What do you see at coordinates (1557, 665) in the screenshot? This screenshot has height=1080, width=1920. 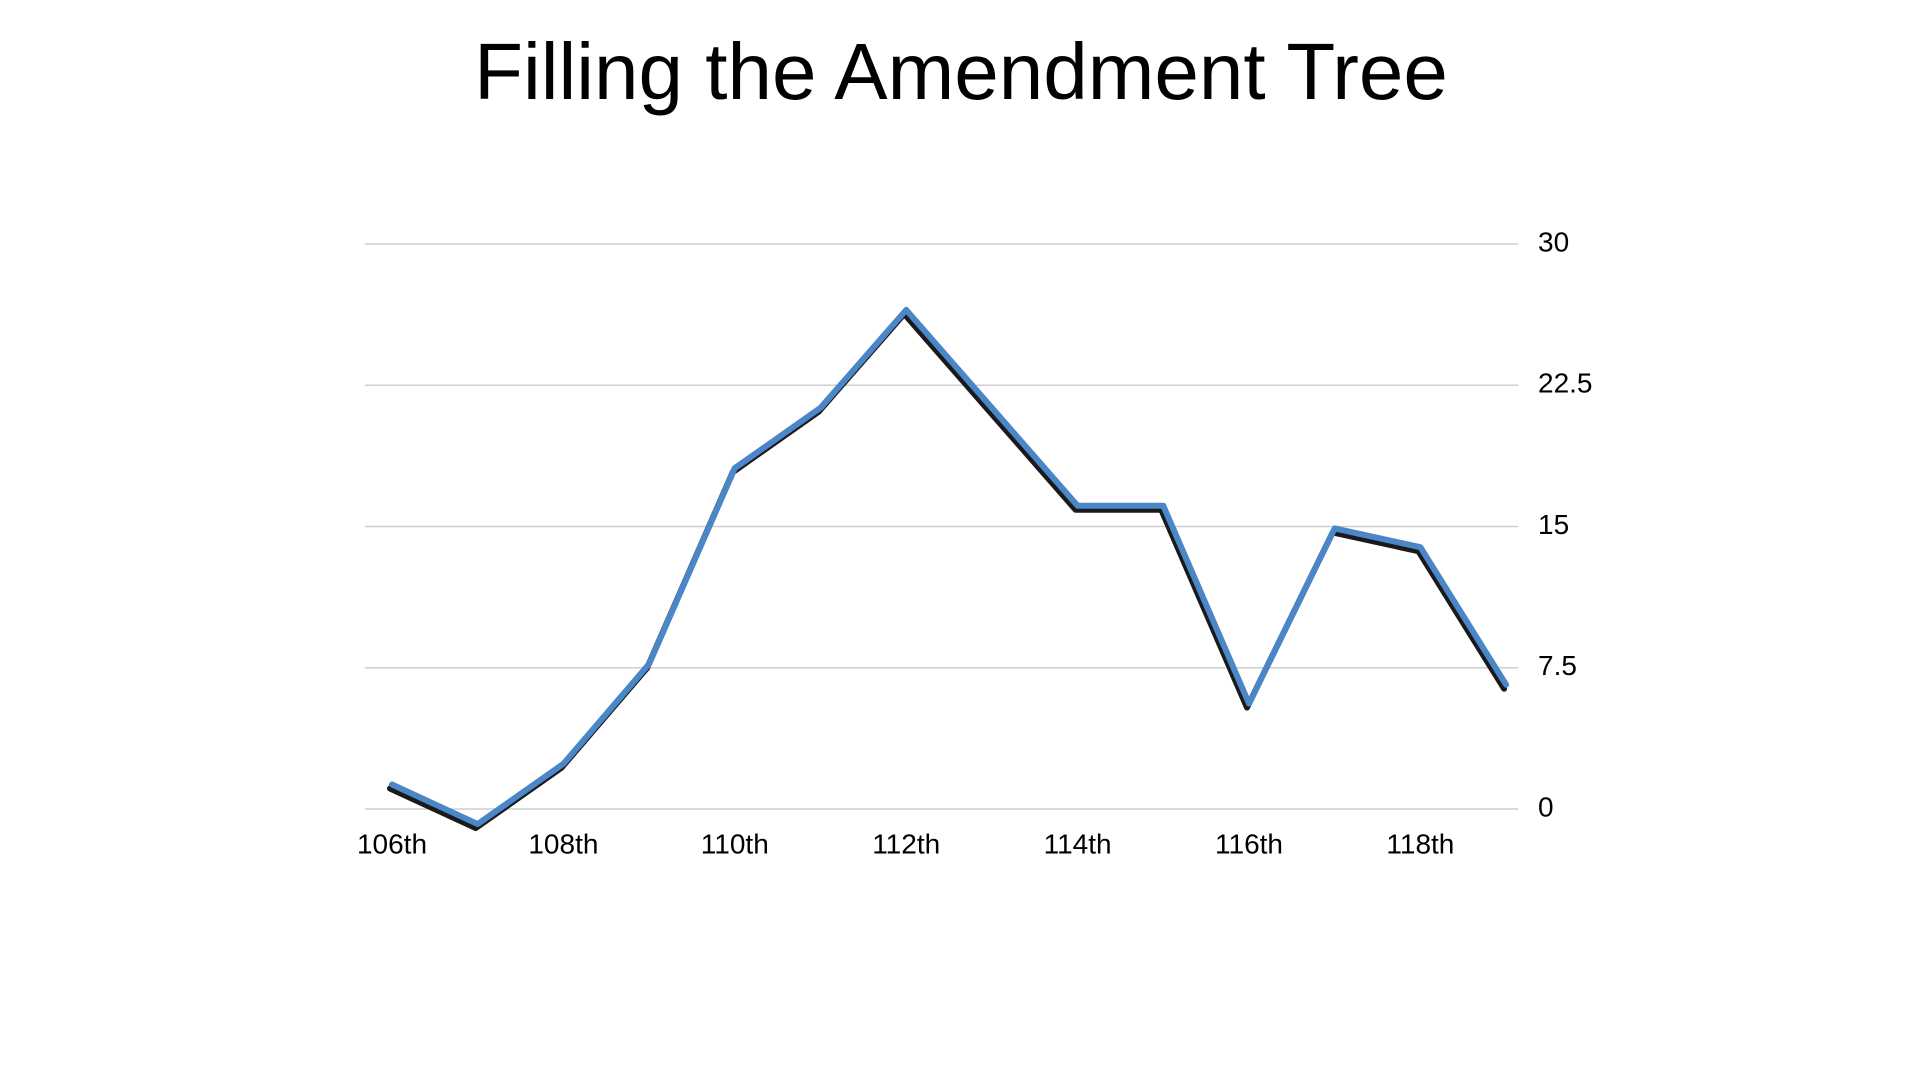 I see `y-tick-label: 7.5` at bounding box center [1557, 665].